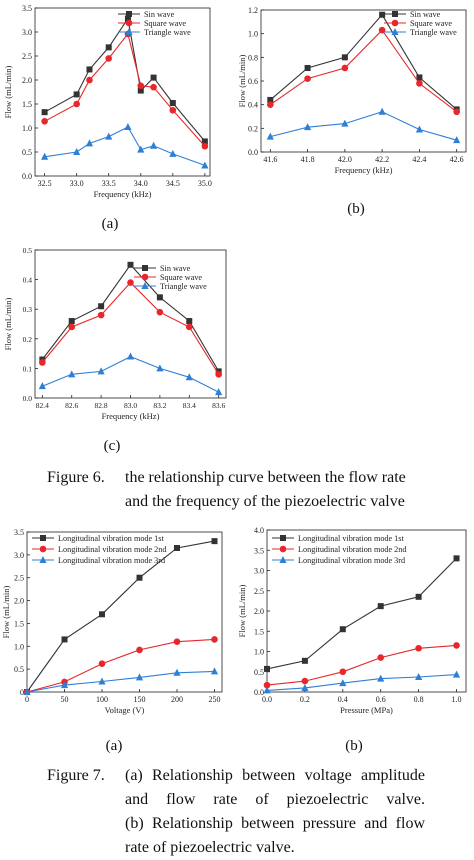 This screenshot has height=860, width=474. What do you see at coordinates (352, 549) in the screenshot?
I see `legend-label: Longitudinal vibration mode 2nd` at bounding box center [352, 549].